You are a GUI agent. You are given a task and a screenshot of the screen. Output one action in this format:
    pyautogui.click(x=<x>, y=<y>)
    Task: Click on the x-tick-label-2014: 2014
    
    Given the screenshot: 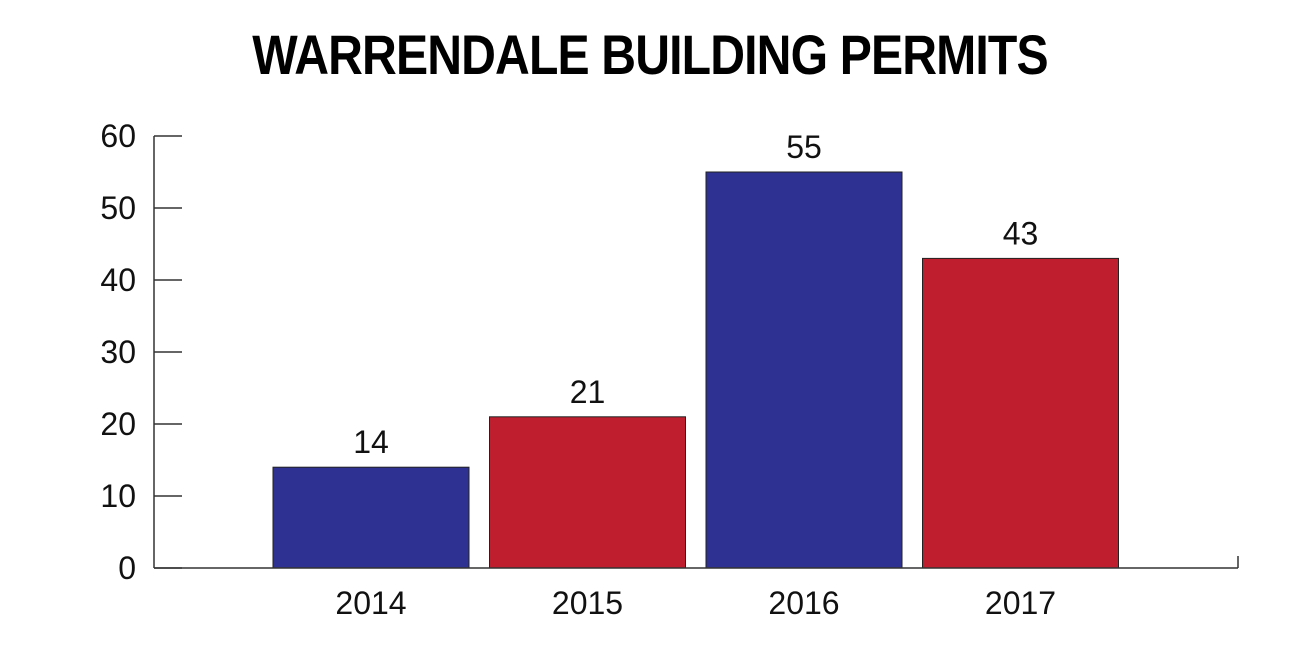 What is the action you would take?
    pyautogui.click(x=370, y=603)
    